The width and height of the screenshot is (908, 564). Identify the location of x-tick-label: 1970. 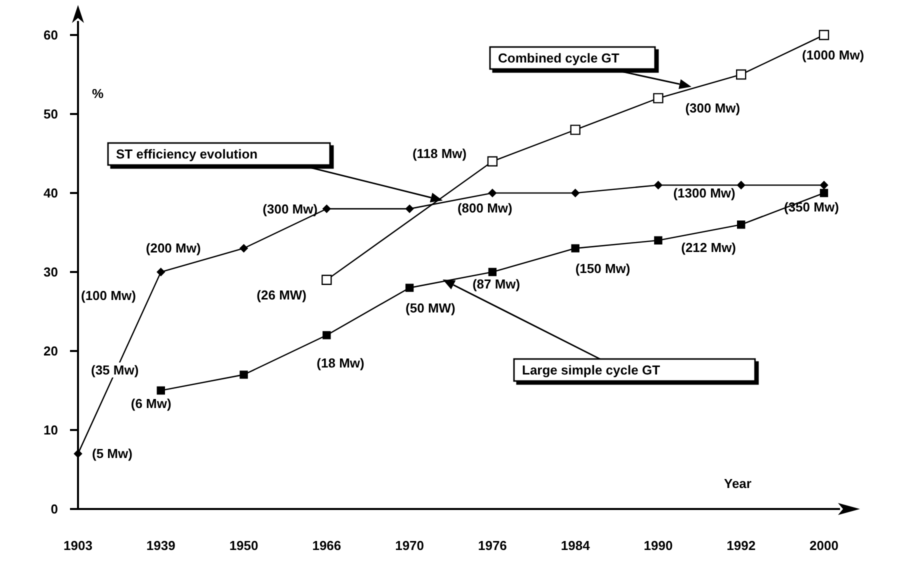
(409, 545).